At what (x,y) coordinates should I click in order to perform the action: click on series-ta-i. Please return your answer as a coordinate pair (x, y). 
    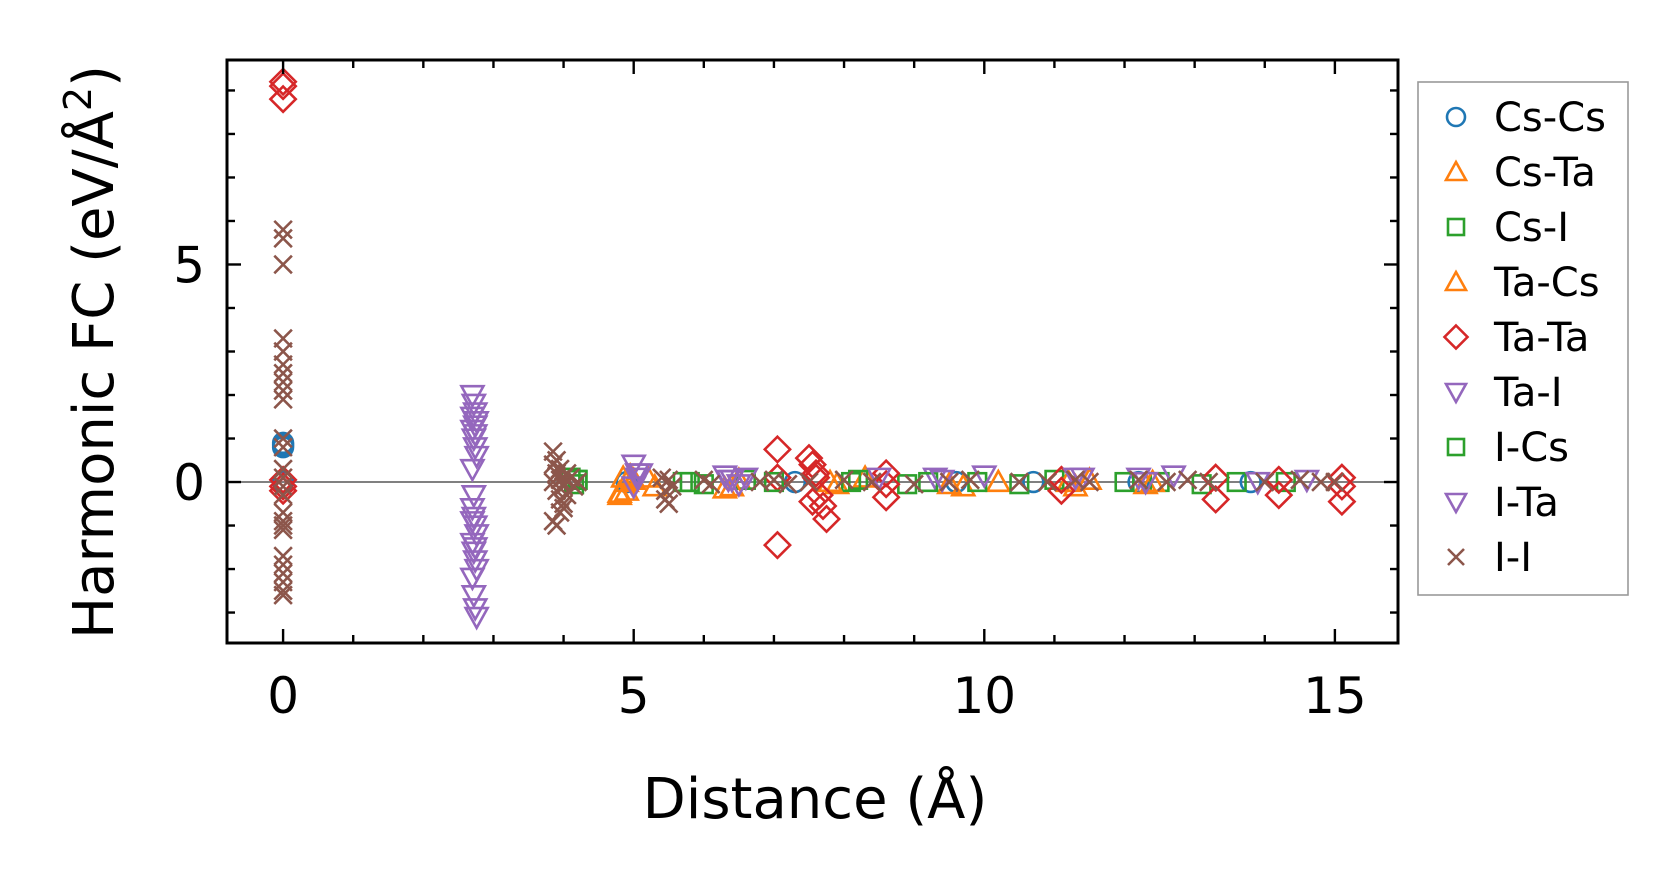
    Looking at the image, I should click on (890, 507).